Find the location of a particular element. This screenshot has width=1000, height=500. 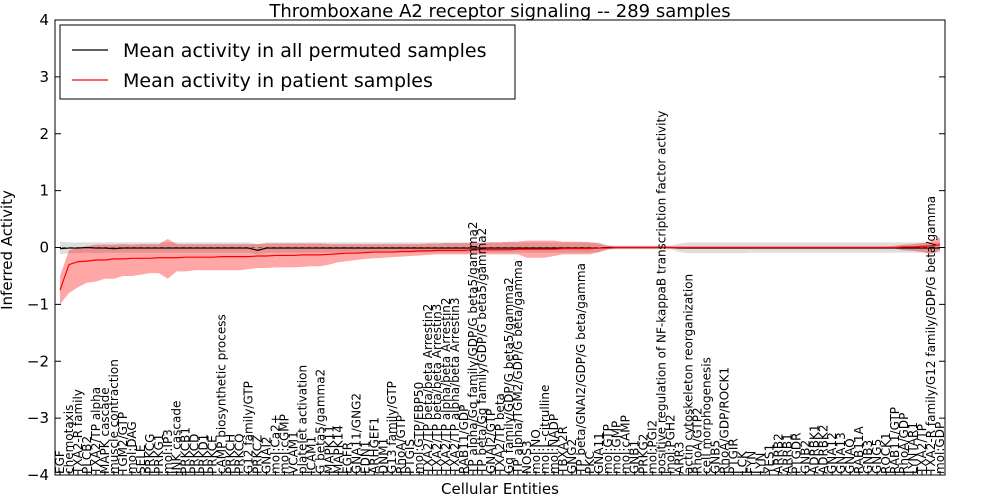

x-tick-label: RhoA/GTP2 is located at coordinates (698, 440).